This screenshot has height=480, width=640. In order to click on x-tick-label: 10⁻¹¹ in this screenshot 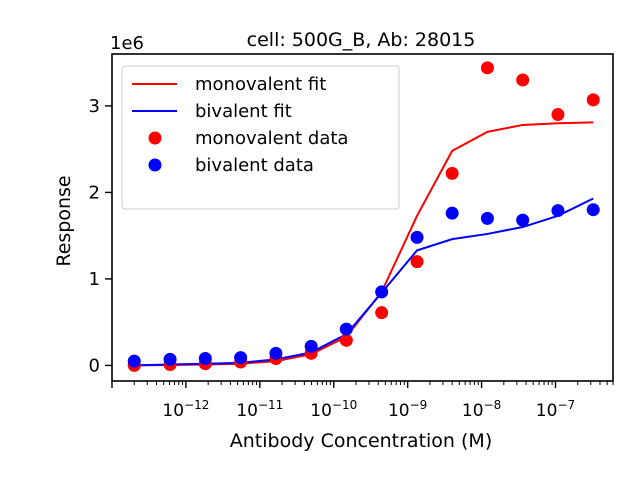, I will do `click(259, 409)`.